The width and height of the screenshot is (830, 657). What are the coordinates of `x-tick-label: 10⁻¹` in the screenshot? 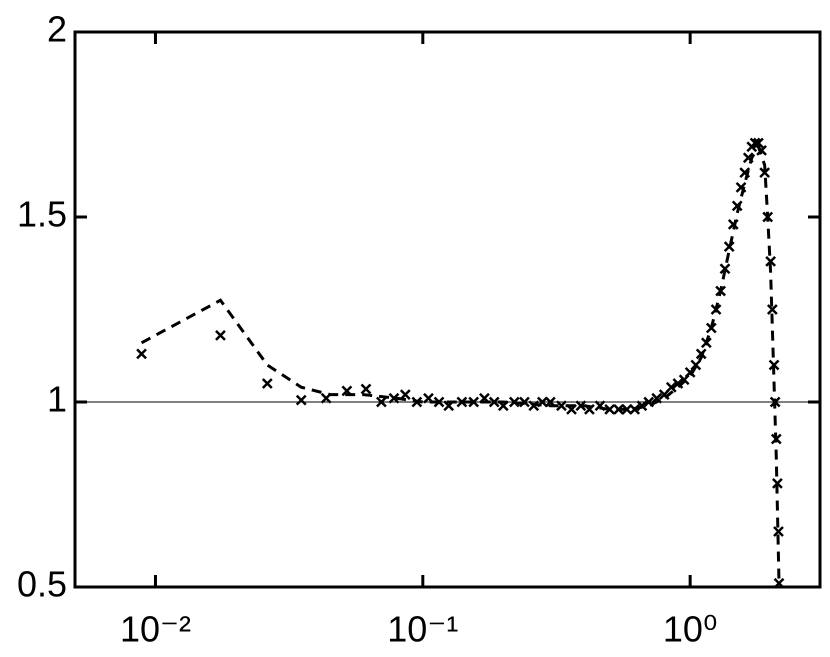 It's located at (422, 629).